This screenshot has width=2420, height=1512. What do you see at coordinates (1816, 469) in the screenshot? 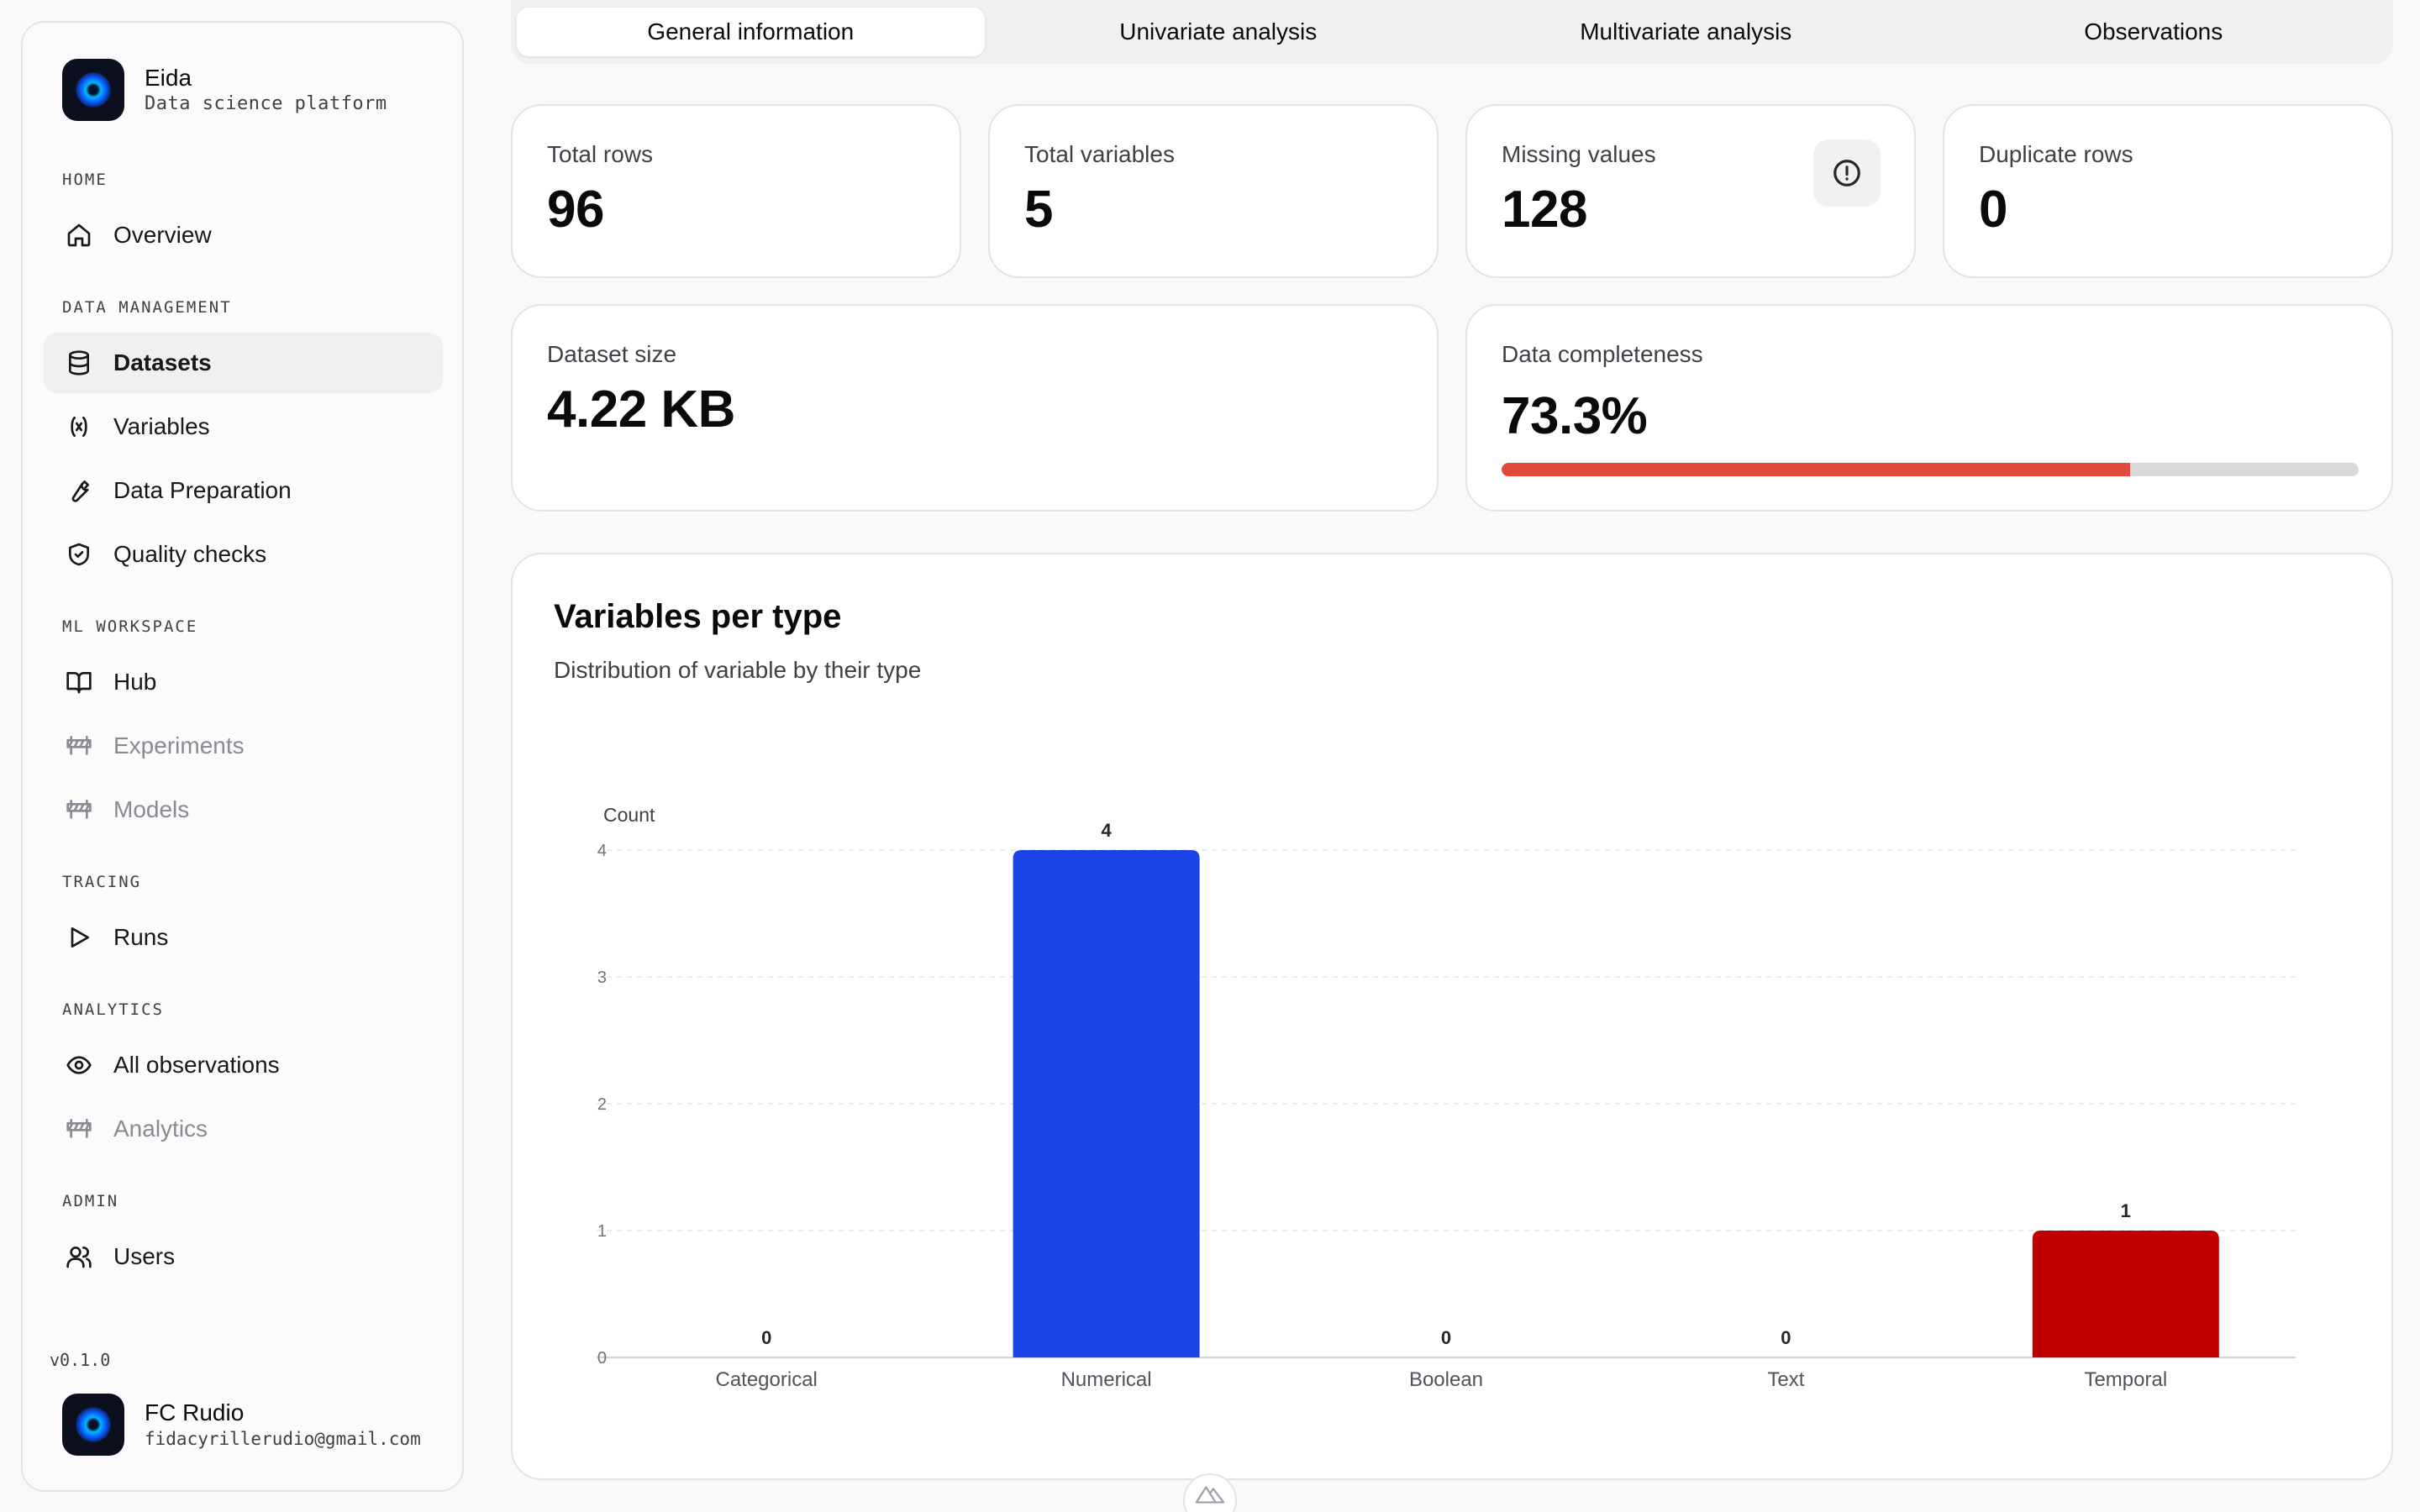
I see `completeness-progress-fill` at bounding box center [1816, 469].